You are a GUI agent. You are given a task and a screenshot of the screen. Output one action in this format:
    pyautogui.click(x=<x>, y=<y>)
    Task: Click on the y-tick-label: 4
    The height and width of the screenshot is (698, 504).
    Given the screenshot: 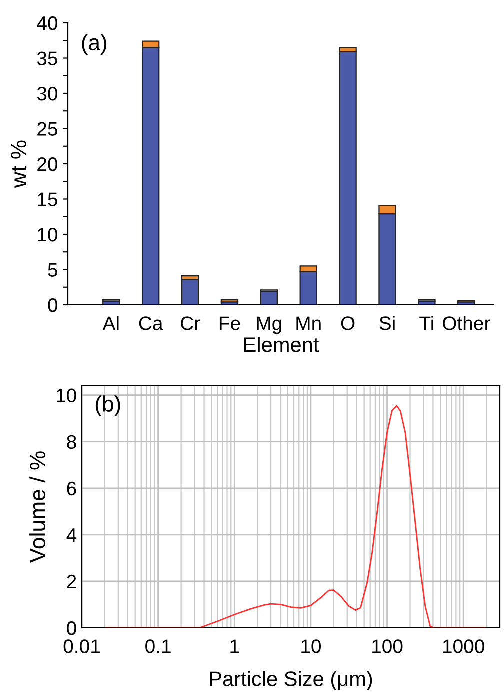 What is the action you would take?
    pyautogui.click(x=71, y=535)
    